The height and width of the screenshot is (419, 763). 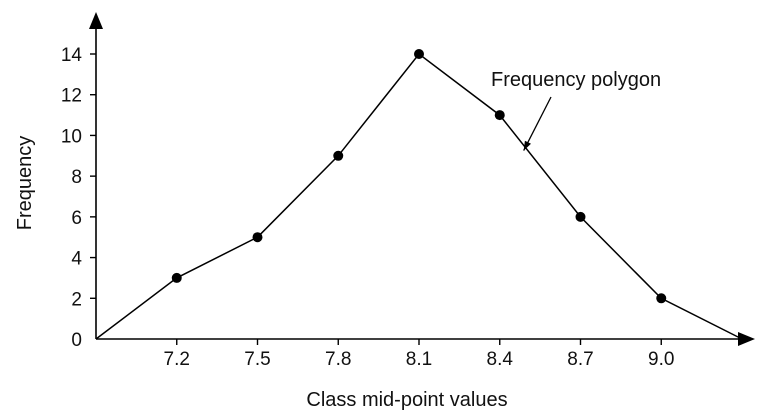 What do you see at coordinates (72, 55) in the screenshot?
I see `y-tick-label: 14` at bounding box center [72, 55].